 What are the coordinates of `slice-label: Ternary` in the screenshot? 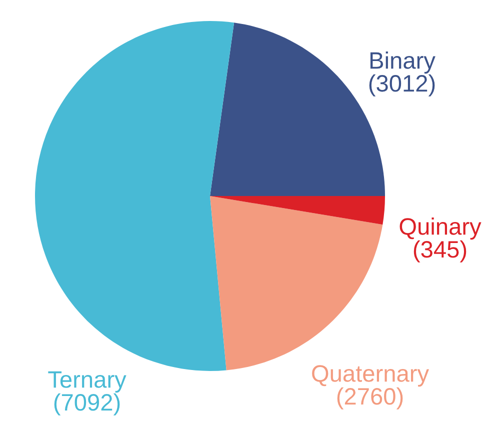 It's located at (87, 382).